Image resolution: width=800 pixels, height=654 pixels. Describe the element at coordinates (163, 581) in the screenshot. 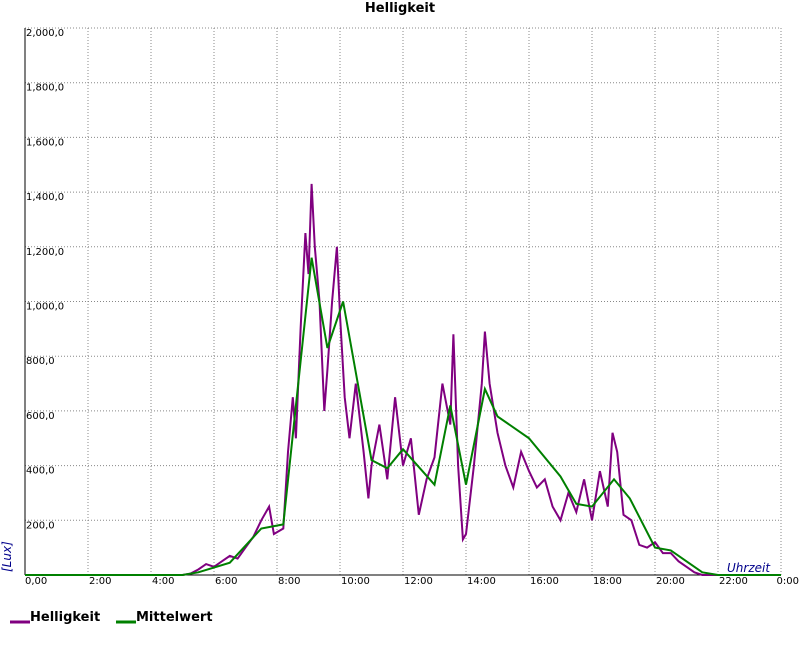

I see `x-tick-label: 4:00` at that location.